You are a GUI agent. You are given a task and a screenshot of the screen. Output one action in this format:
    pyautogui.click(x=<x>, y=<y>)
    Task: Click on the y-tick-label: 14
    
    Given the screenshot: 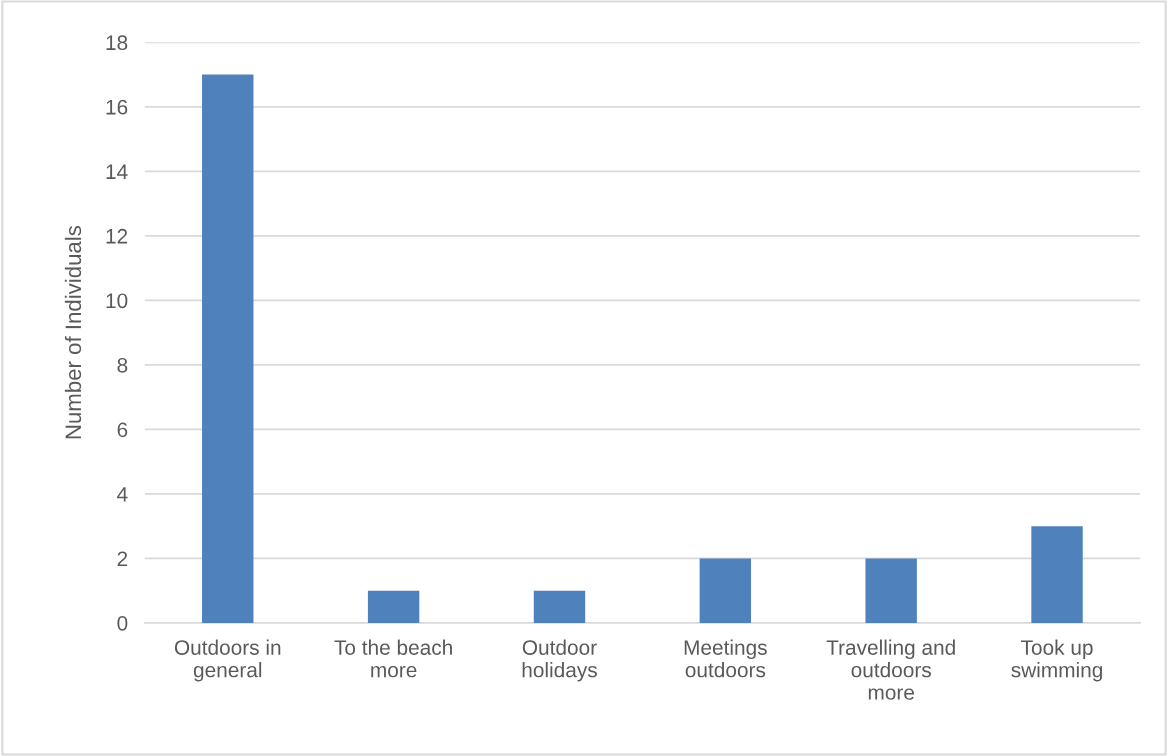 What is the action you would take?
    pyautogui.click(x=117, y=171)
    